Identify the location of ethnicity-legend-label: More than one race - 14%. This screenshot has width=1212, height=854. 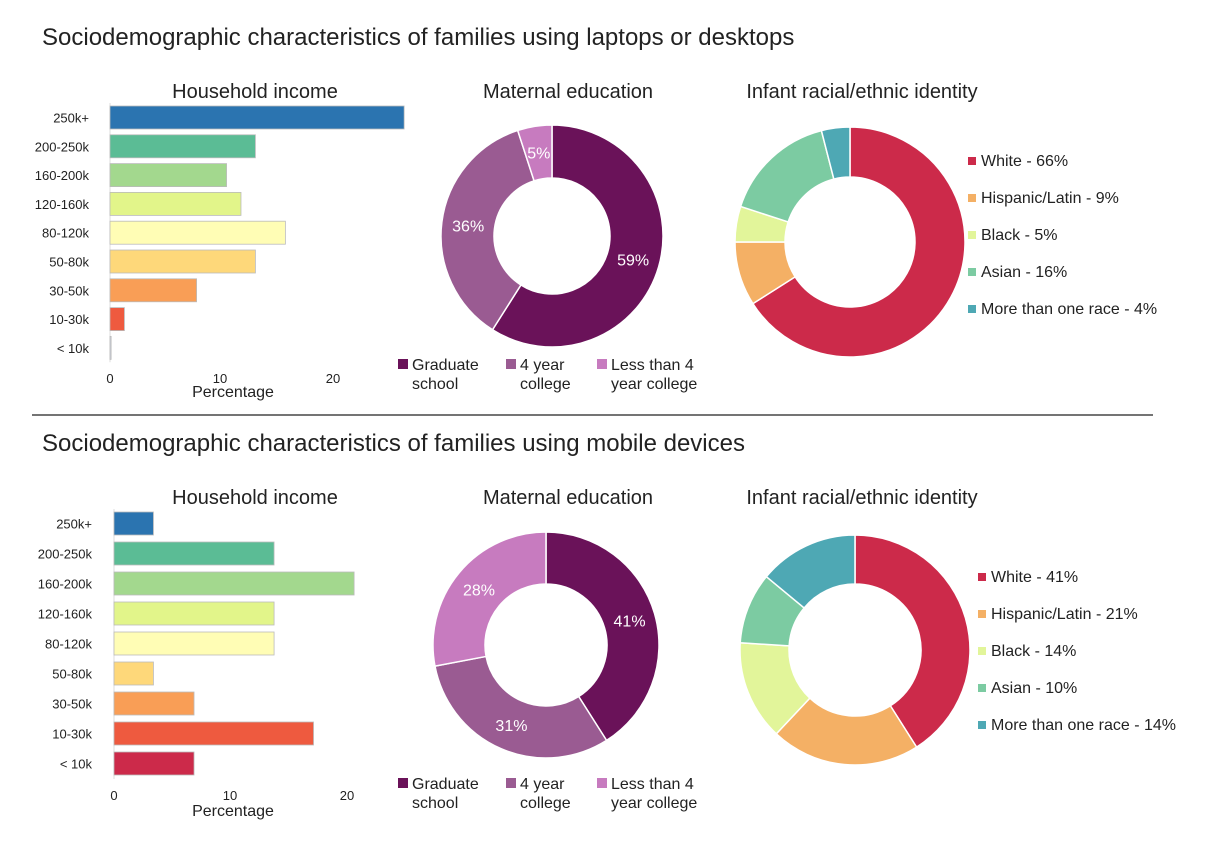
(1083, 725).